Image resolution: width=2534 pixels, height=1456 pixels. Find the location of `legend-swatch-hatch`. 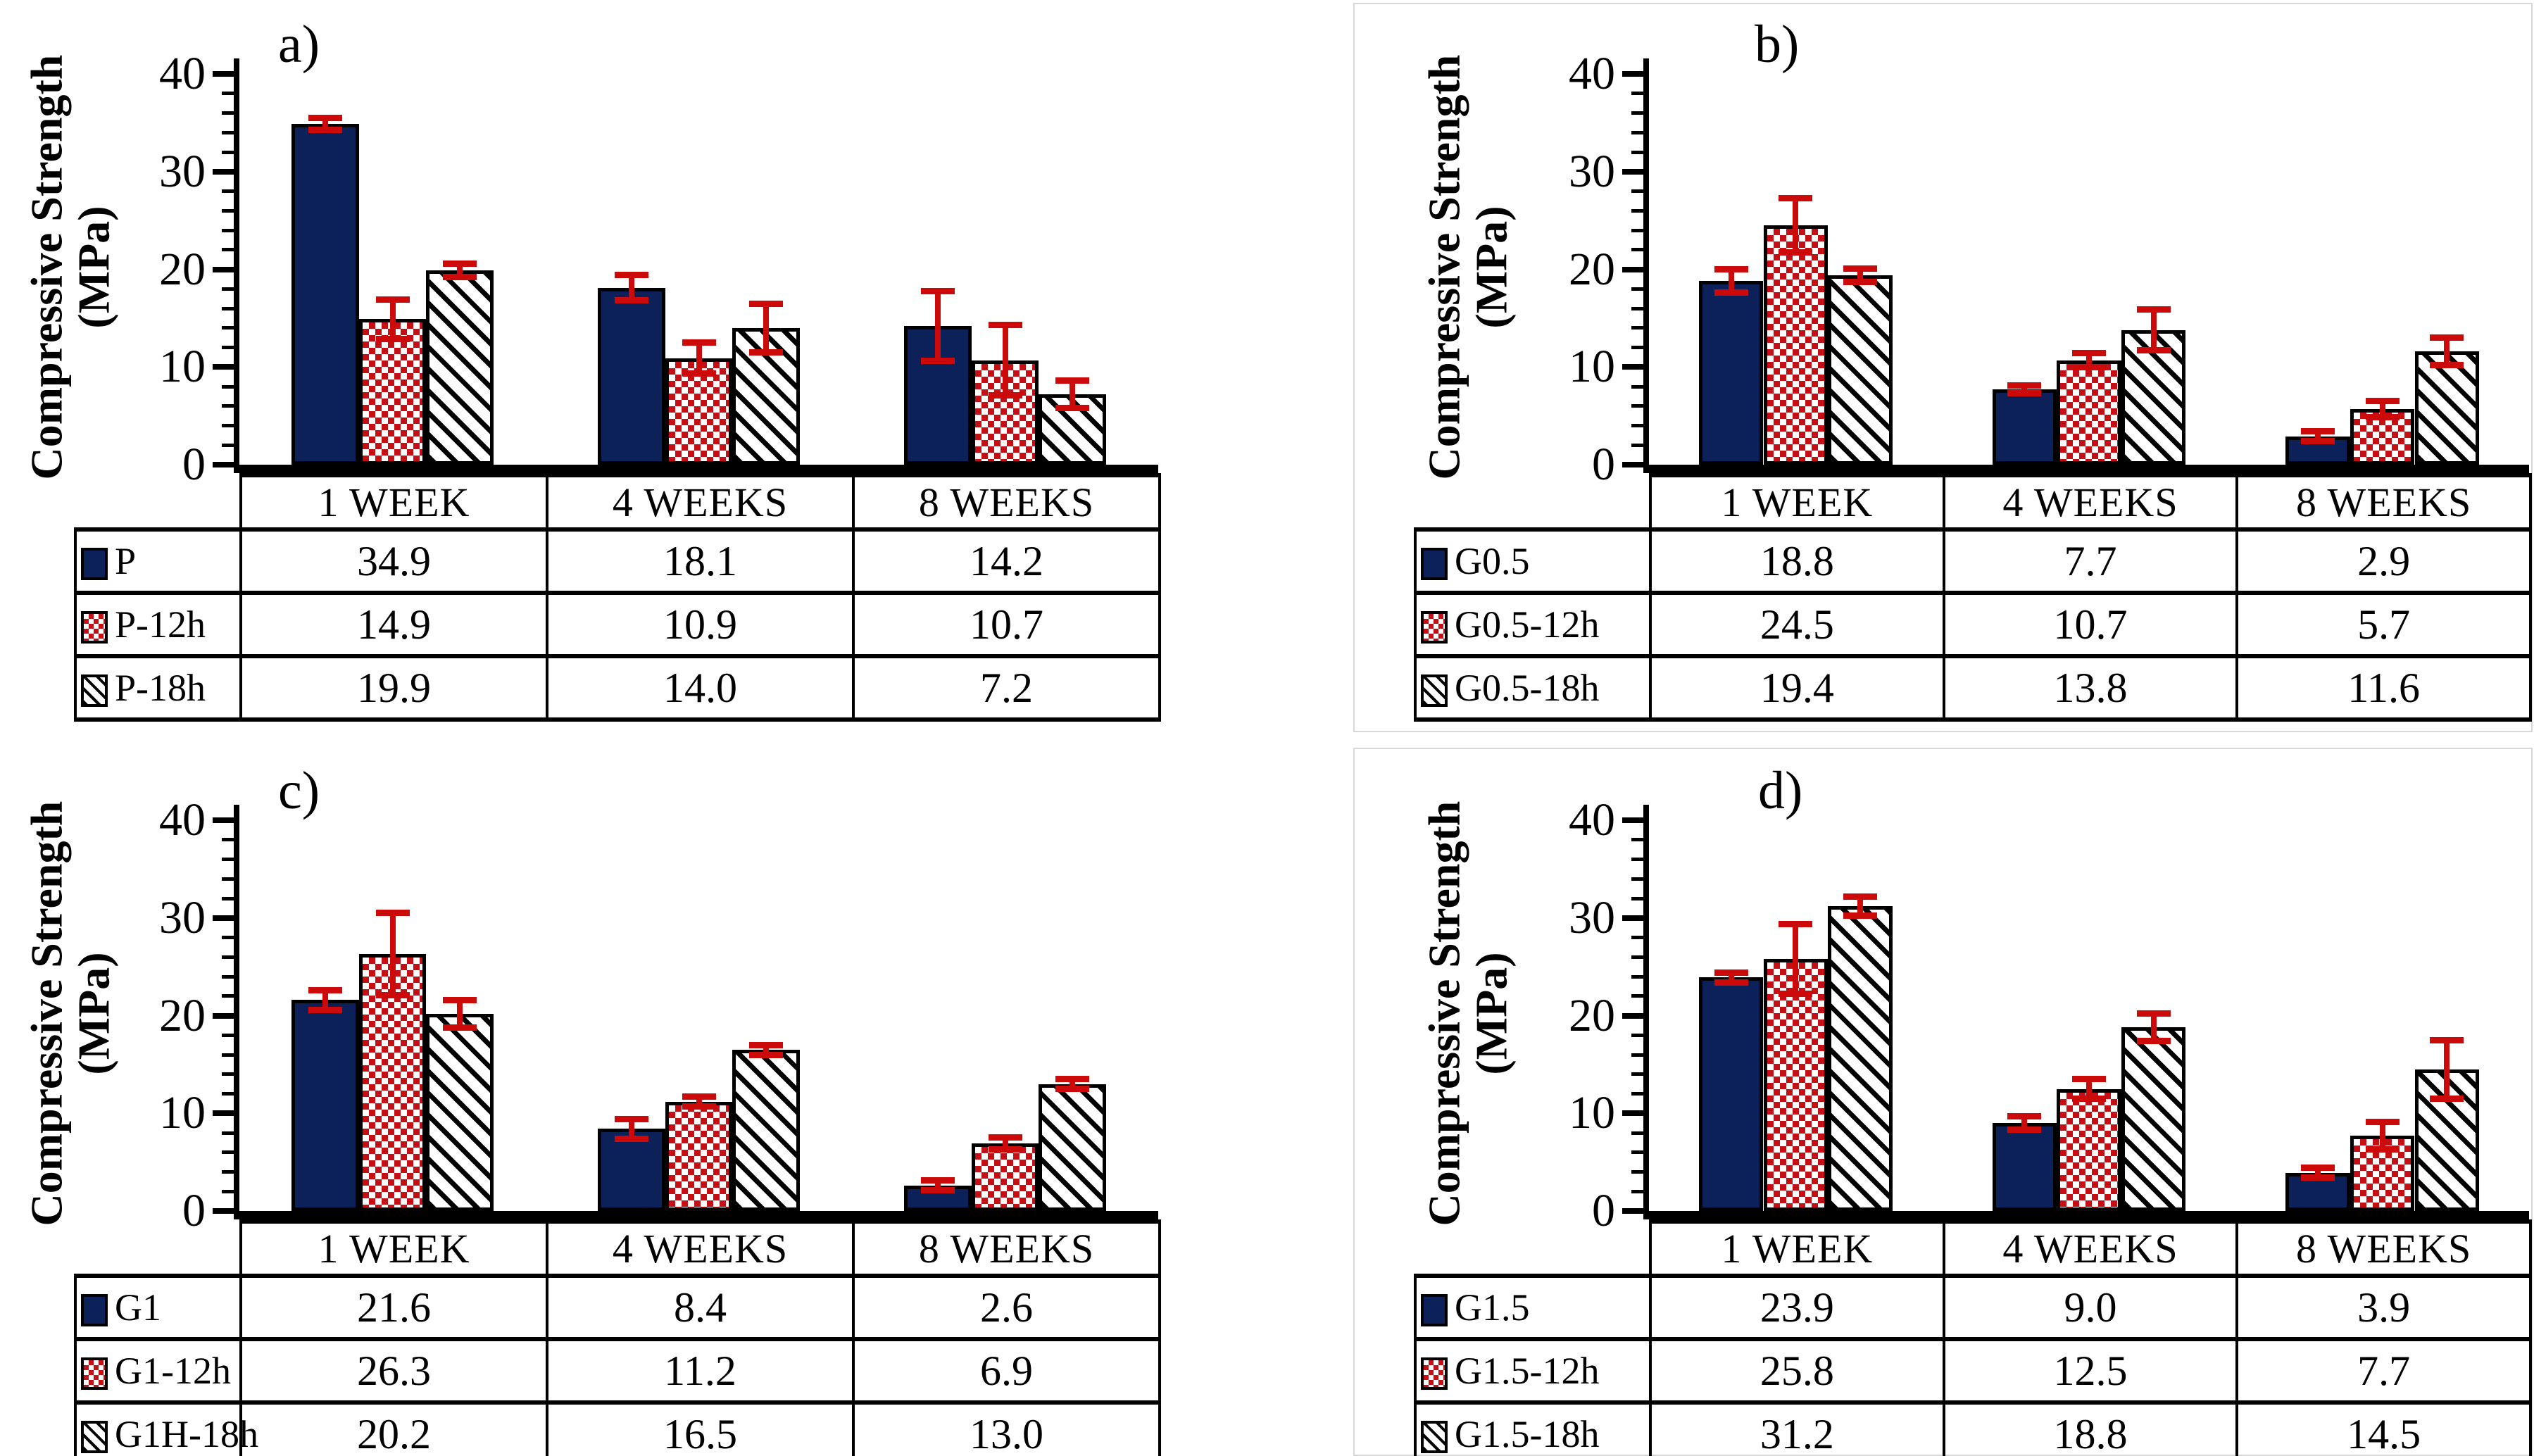

legend-swatch-hatch is located at coordinates (1434, 690).